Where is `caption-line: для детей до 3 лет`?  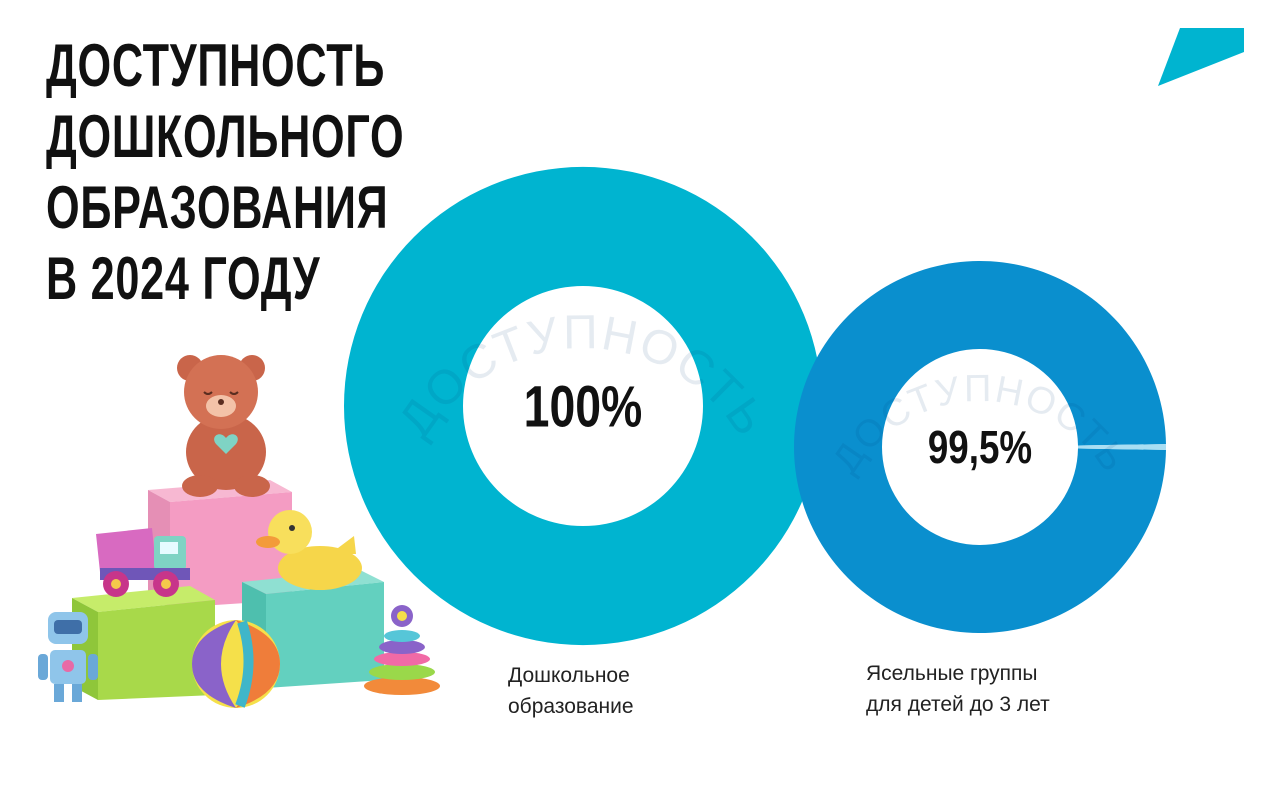 caption-line: для детей до 3 лет is located at coordinates (958, 704).